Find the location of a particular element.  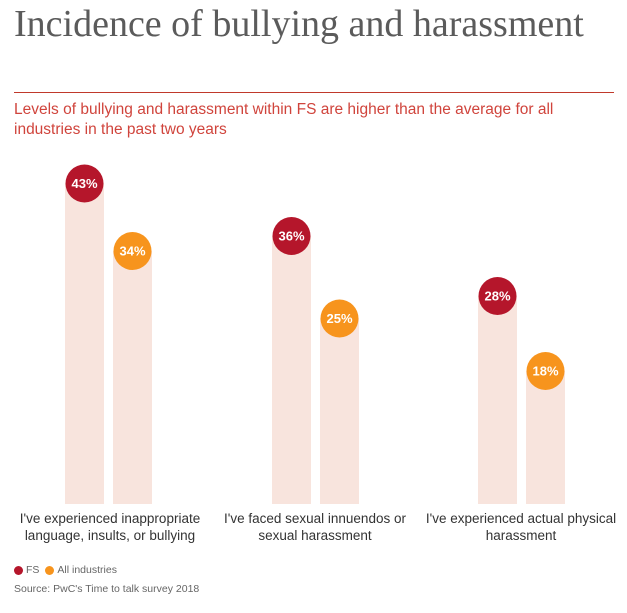

data-label-fs-2: 36% is located at coordinates (291, 236).